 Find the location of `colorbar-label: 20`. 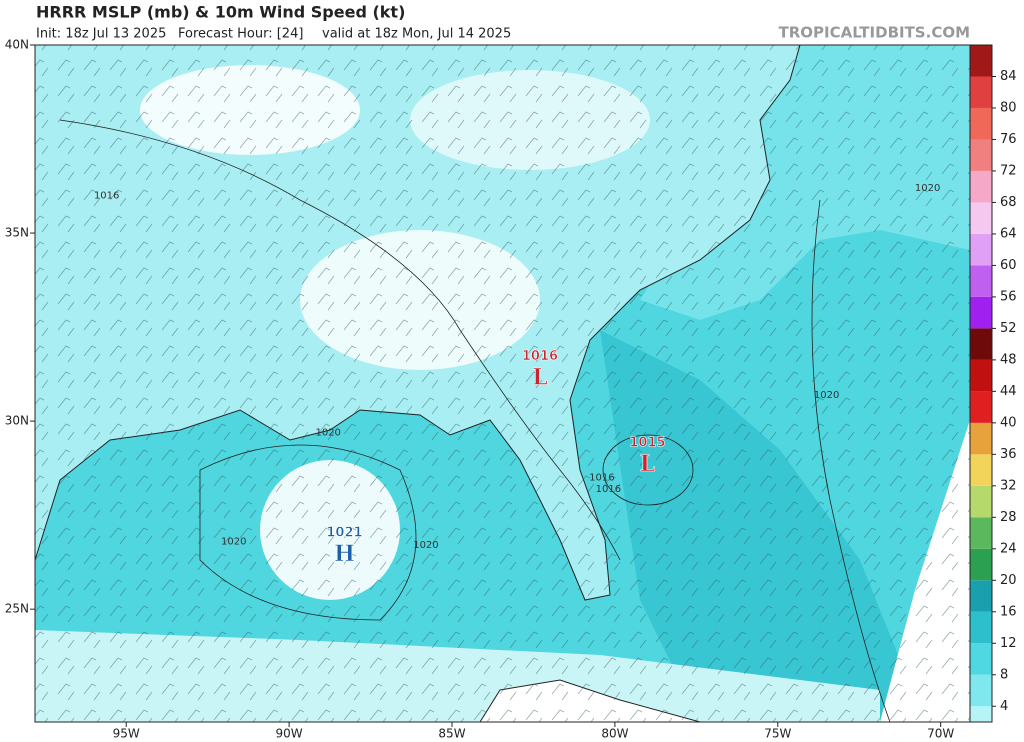

colorbar-label: 20 is located at coordinates (1008, 580).